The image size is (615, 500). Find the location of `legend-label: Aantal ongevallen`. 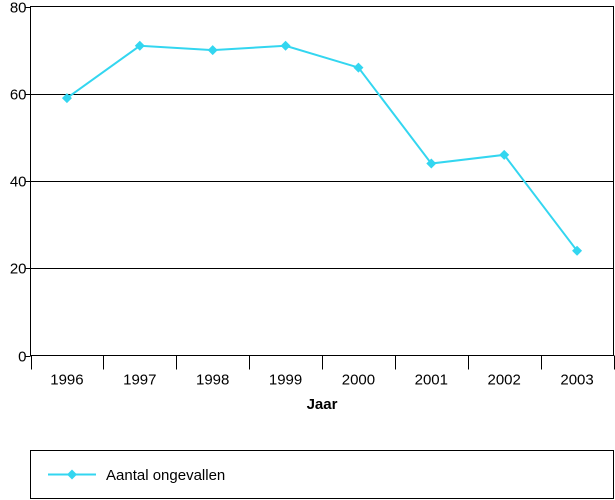

legend-label: Aantal ongevallen is located at coordinates (165, 475).